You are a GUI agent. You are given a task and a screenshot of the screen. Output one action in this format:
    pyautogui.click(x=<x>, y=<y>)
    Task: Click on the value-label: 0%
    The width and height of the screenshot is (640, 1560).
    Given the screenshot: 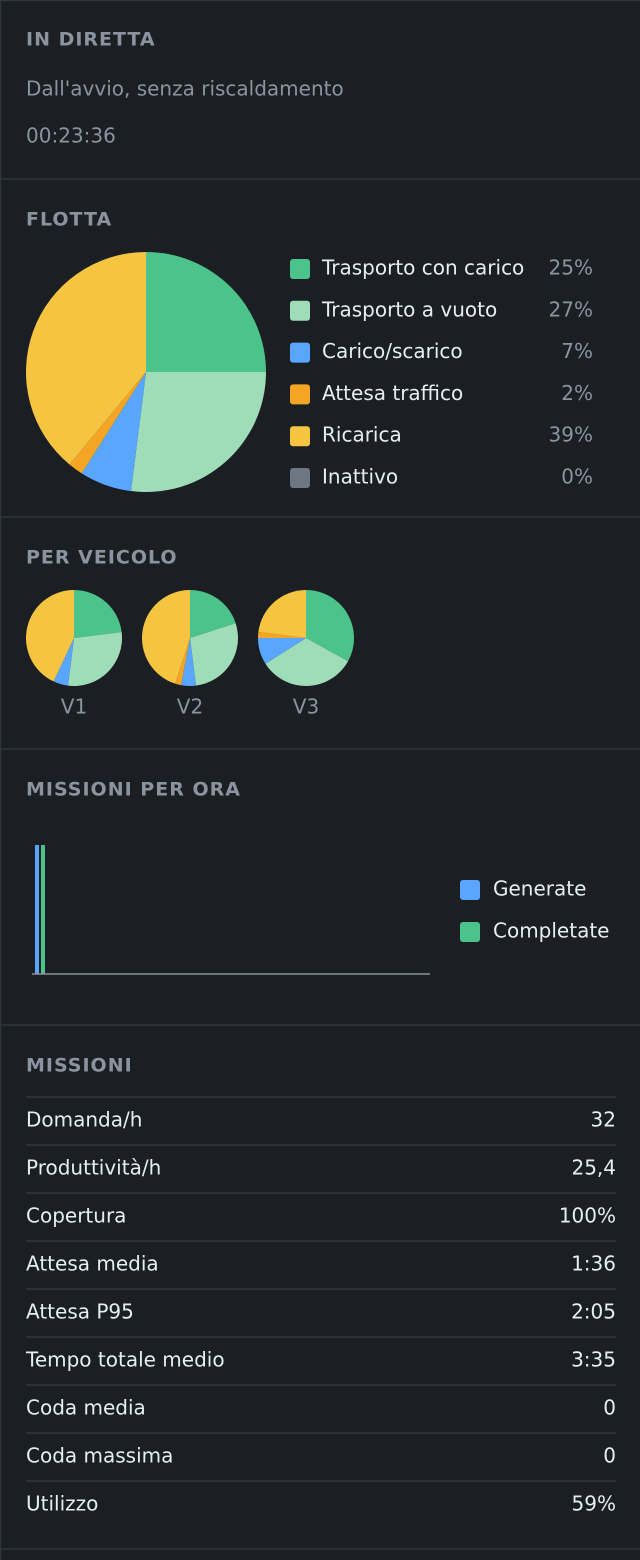 What is the action you would take?
    pyautogui.click(x=577, y=477)
    